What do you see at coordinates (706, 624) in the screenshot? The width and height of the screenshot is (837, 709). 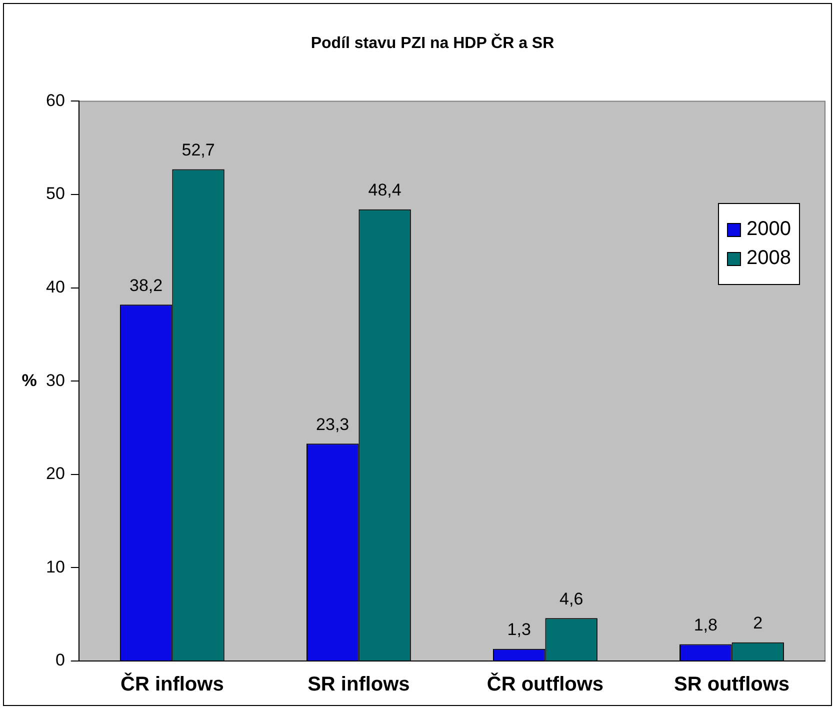 I see `data-label: 1,8` at bounding box center [706, 624].